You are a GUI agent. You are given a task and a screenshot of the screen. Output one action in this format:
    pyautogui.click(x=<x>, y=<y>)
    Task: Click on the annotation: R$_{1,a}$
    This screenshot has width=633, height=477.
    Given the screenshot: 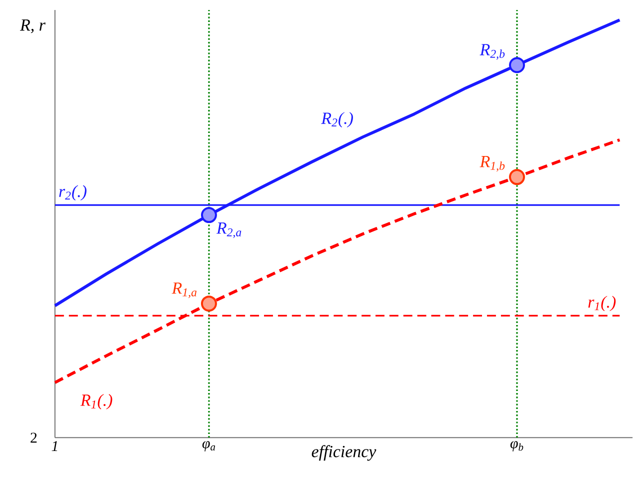 What is the action you would take?
    pyautogui.click(x=184, y=290)
    